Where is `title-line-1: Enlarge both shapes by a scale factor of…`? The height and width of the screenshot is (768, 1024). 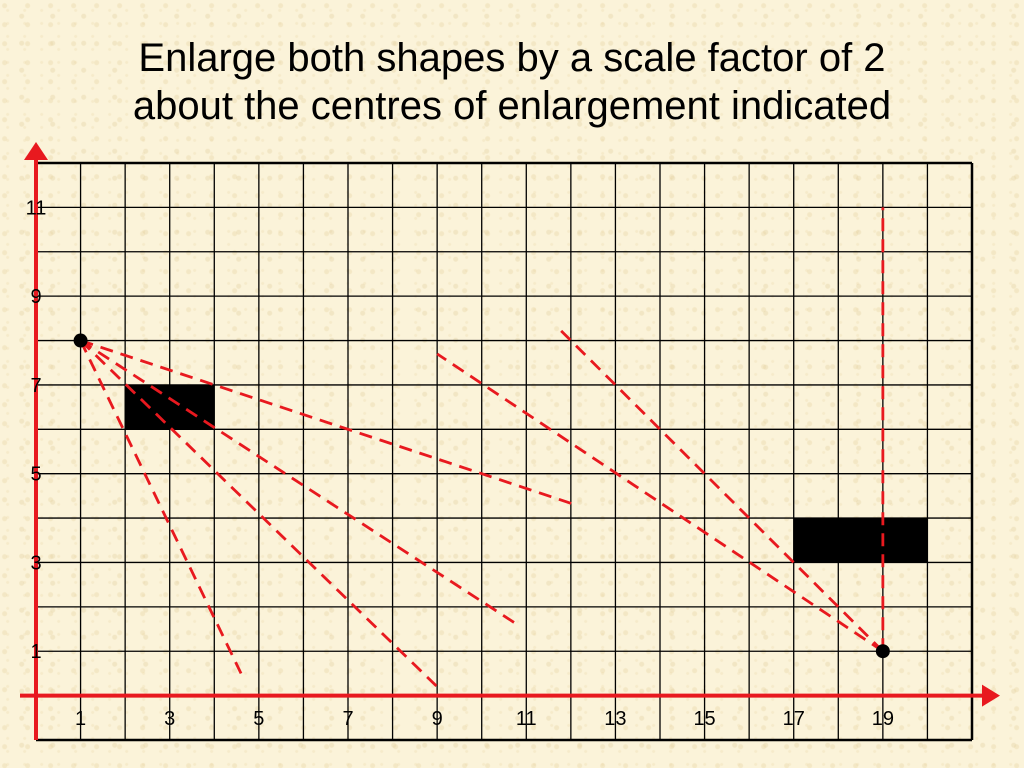 title-line-1: Enlarge both shapes by a scale factor of… is located at coordinates (512, 58).